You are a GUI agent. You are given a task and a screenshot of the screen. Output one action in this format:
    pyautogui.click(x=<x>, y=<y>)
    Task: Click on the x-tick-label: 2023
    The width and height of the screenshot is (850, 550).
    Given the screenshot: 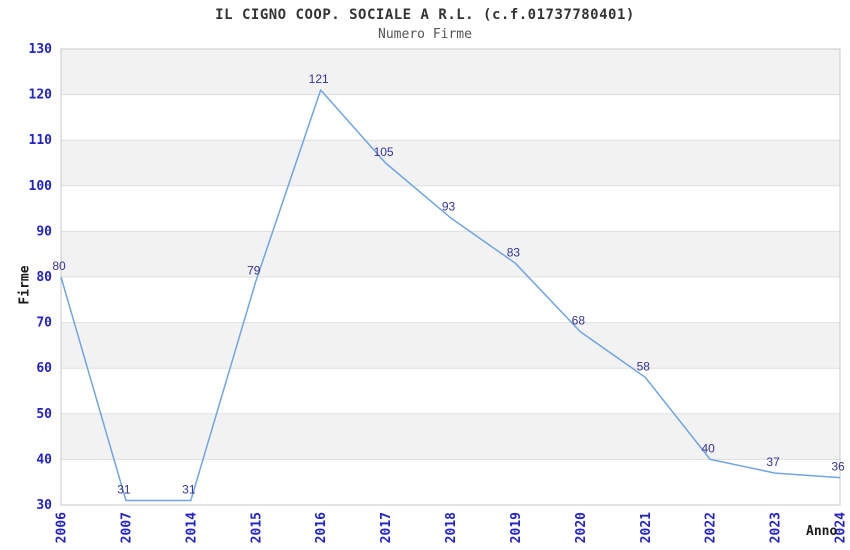 What is the action you would take?
    pyautogui.click(x=776, y=527)
    